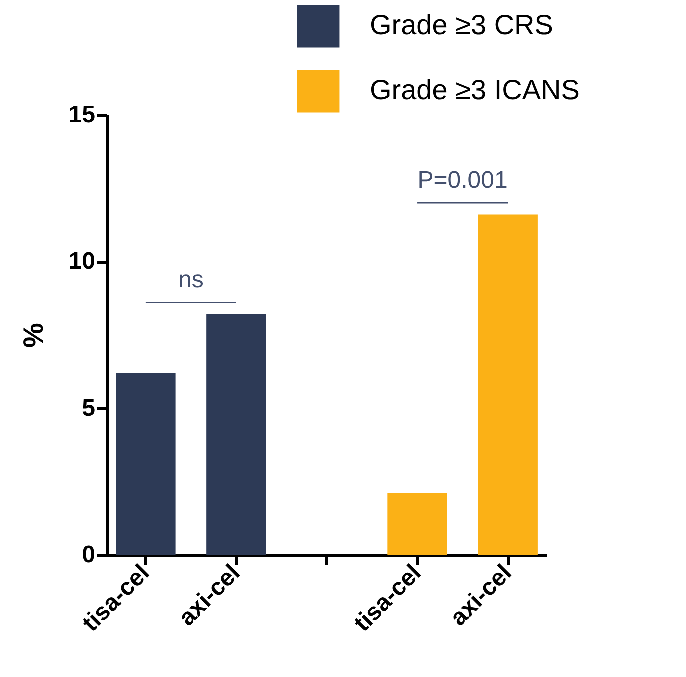 The height and width of the screenshot is (677, 686). What do you see at coordinates (82, 262) in the screenshot?
I see `y-tick-label: 10` at bounding box center [82, 262].